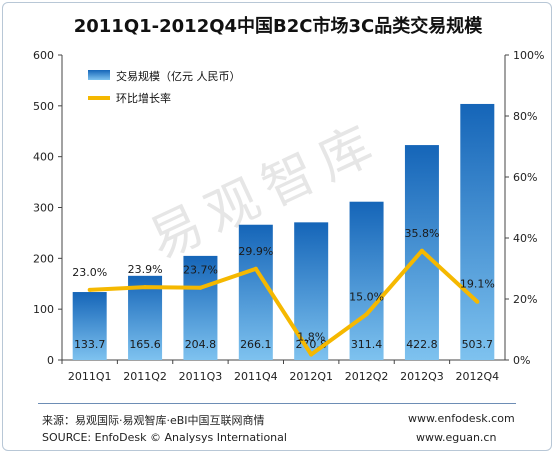  I want to click on x-tick-label: 2012Q2, so click(367, 376).